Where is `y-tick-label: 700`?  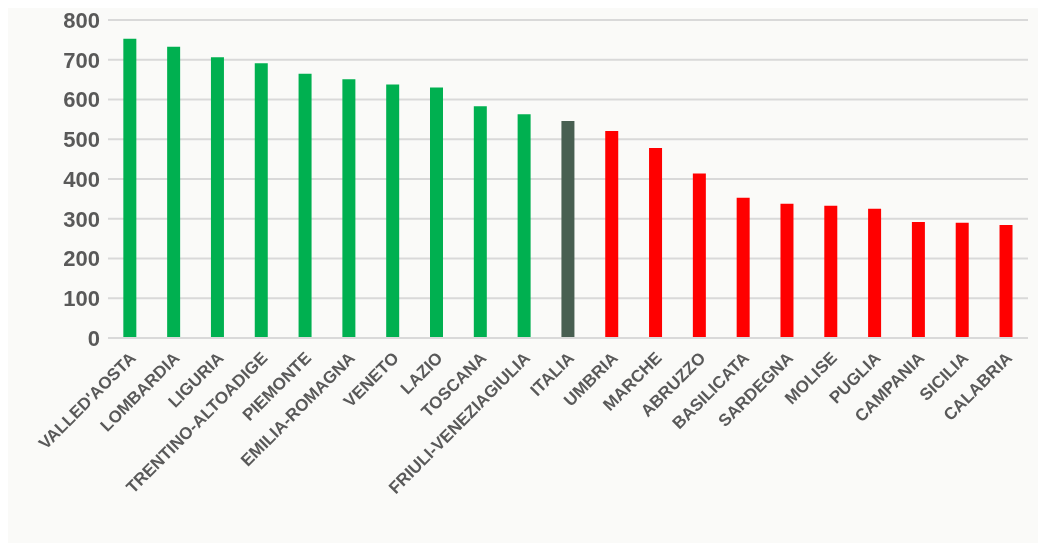 y-tick-label: 700 is located at coordinates (81, 60).